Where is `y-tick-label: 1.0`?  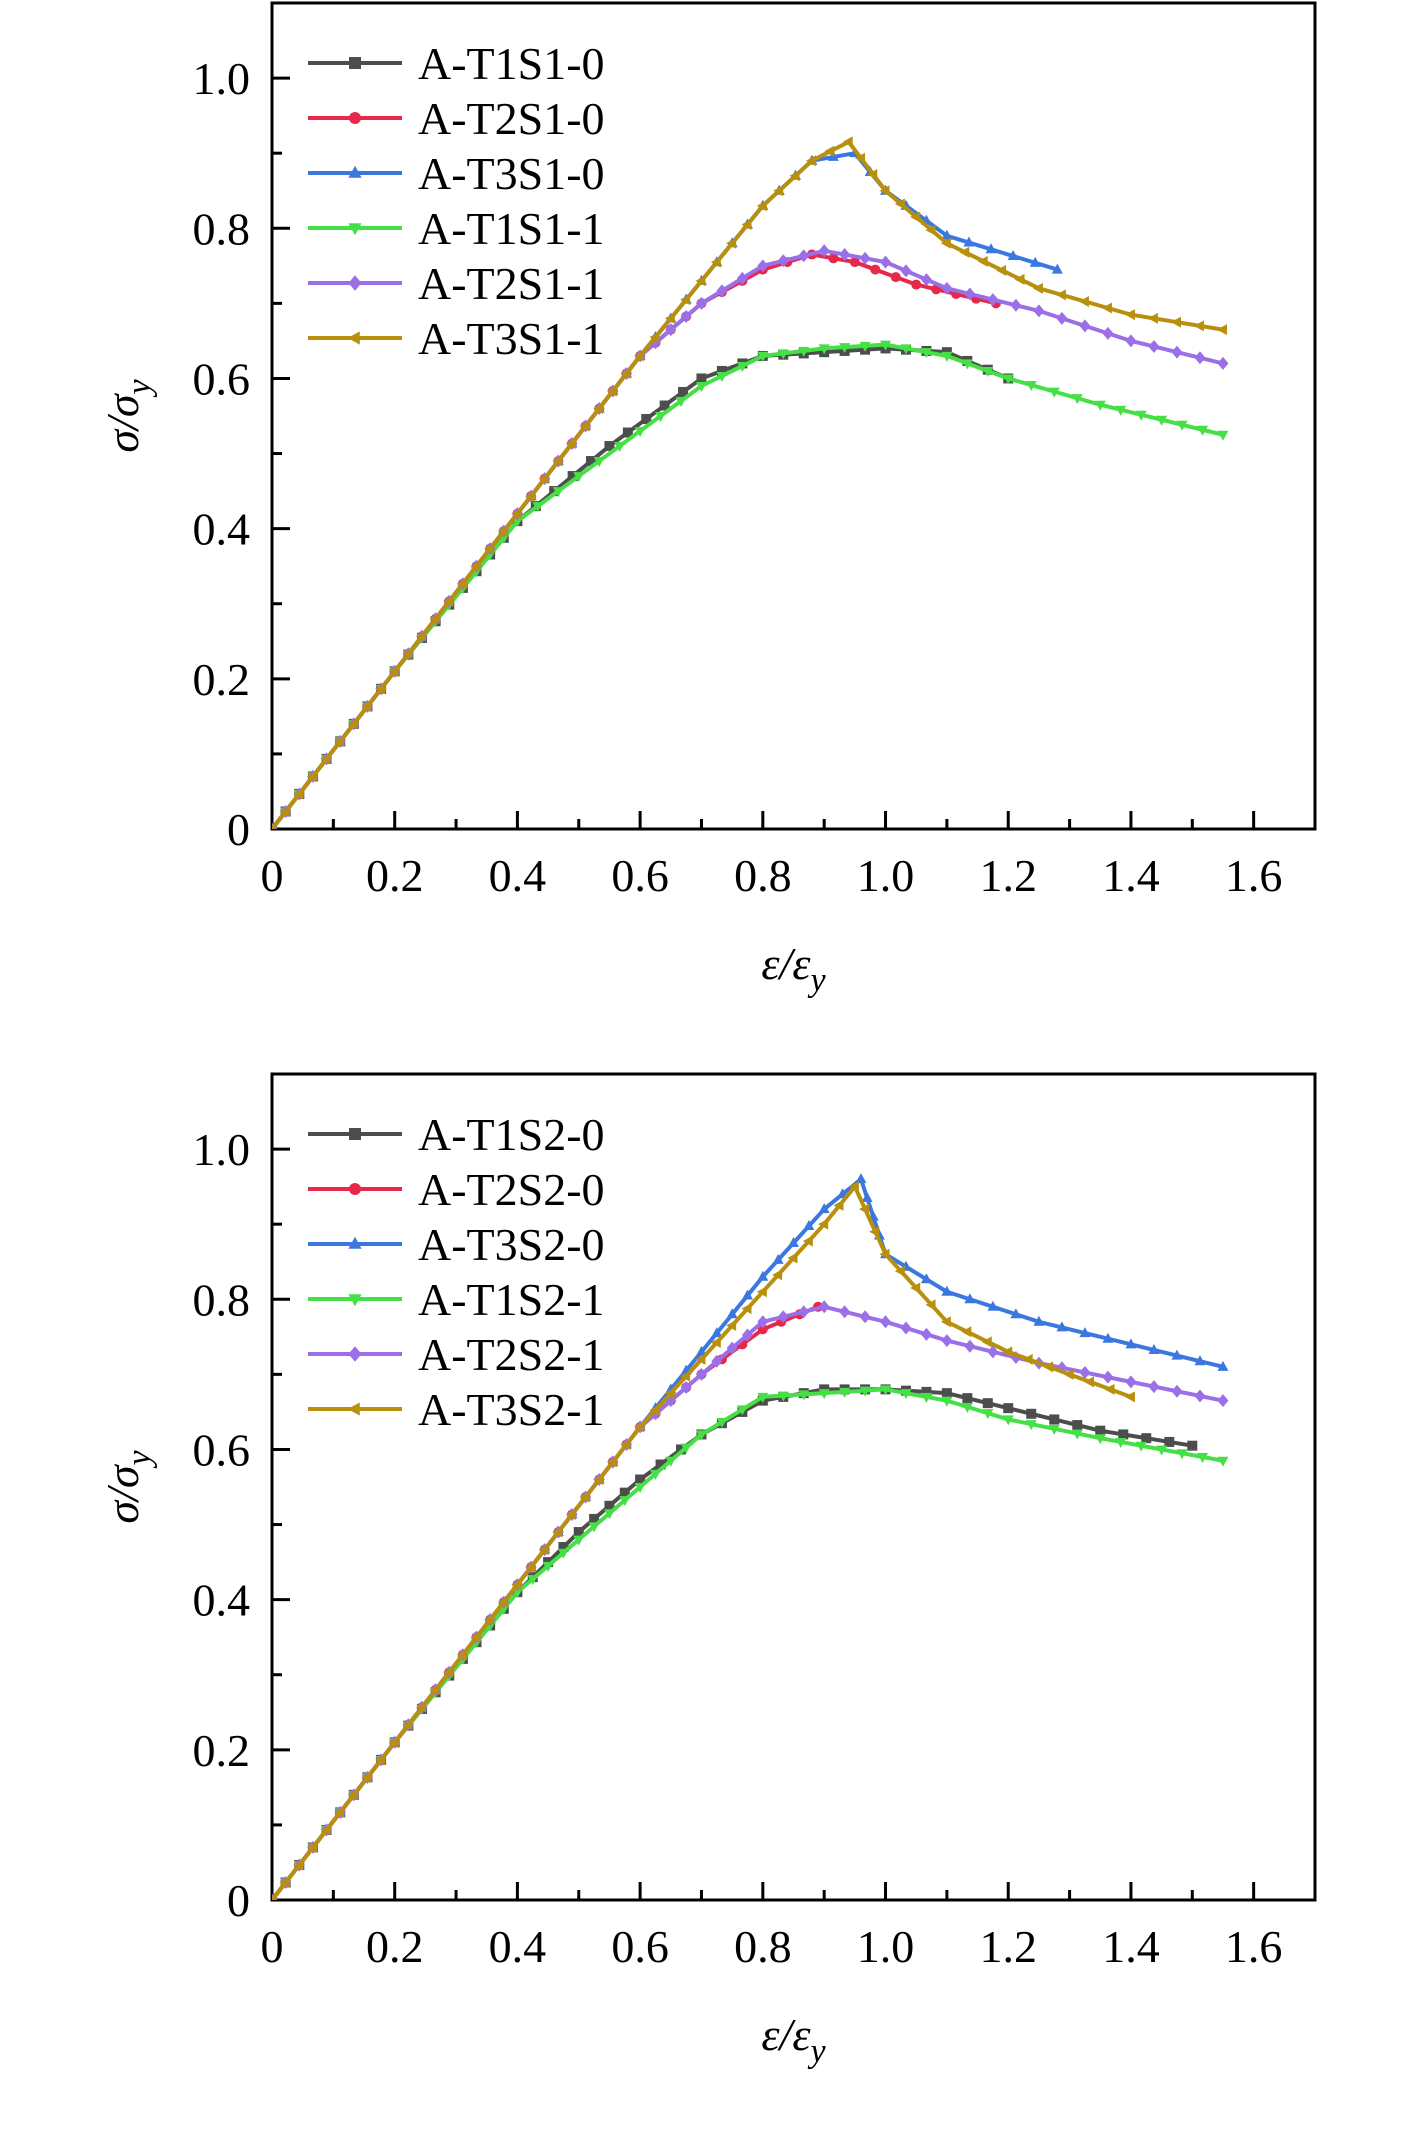 y-tick-label: 1.0 is located at coordinates (222, 78).